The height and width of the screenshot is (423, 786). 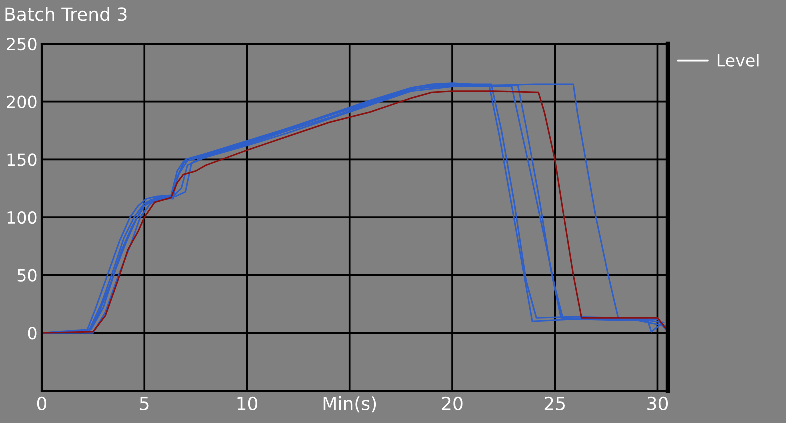 What do you see at coordinates (658, 403) in the screenshot?
I see `x-tick-label: 30` at bounding box center [658, 403].